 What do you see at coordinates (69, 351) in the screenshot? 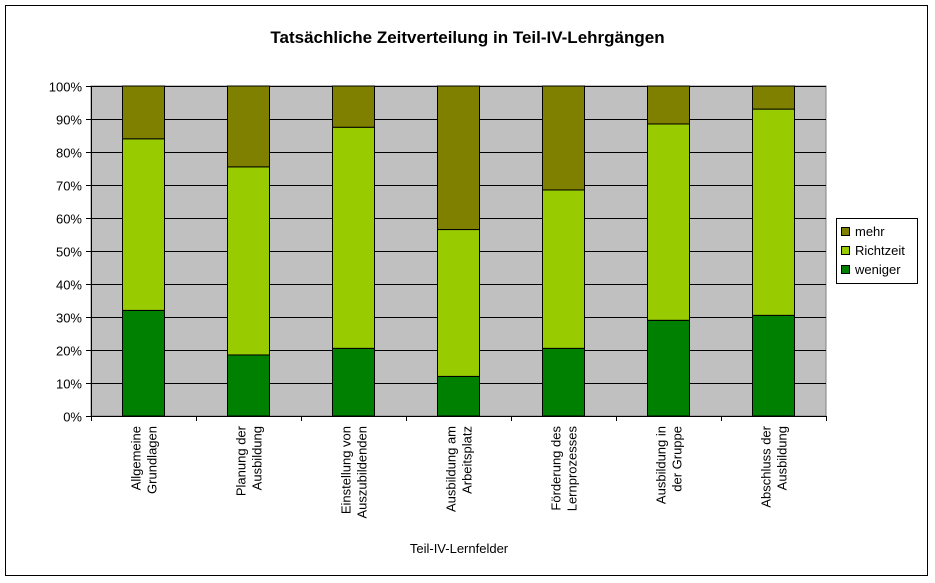
I see `y-tick-label: 20%` at bounding box center [69, 351].